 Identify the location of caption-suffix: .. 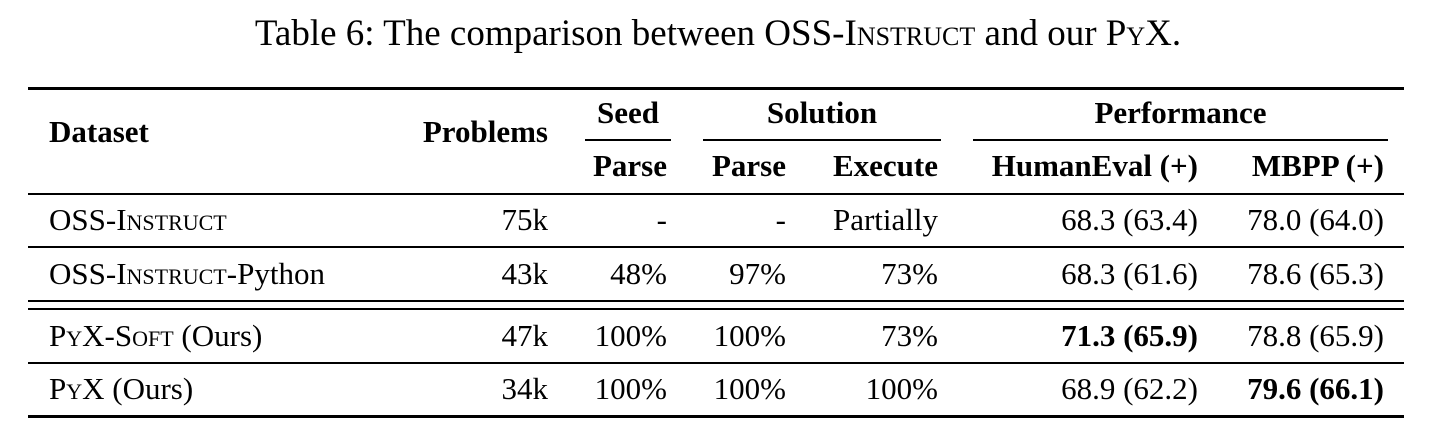
(1176, 33).